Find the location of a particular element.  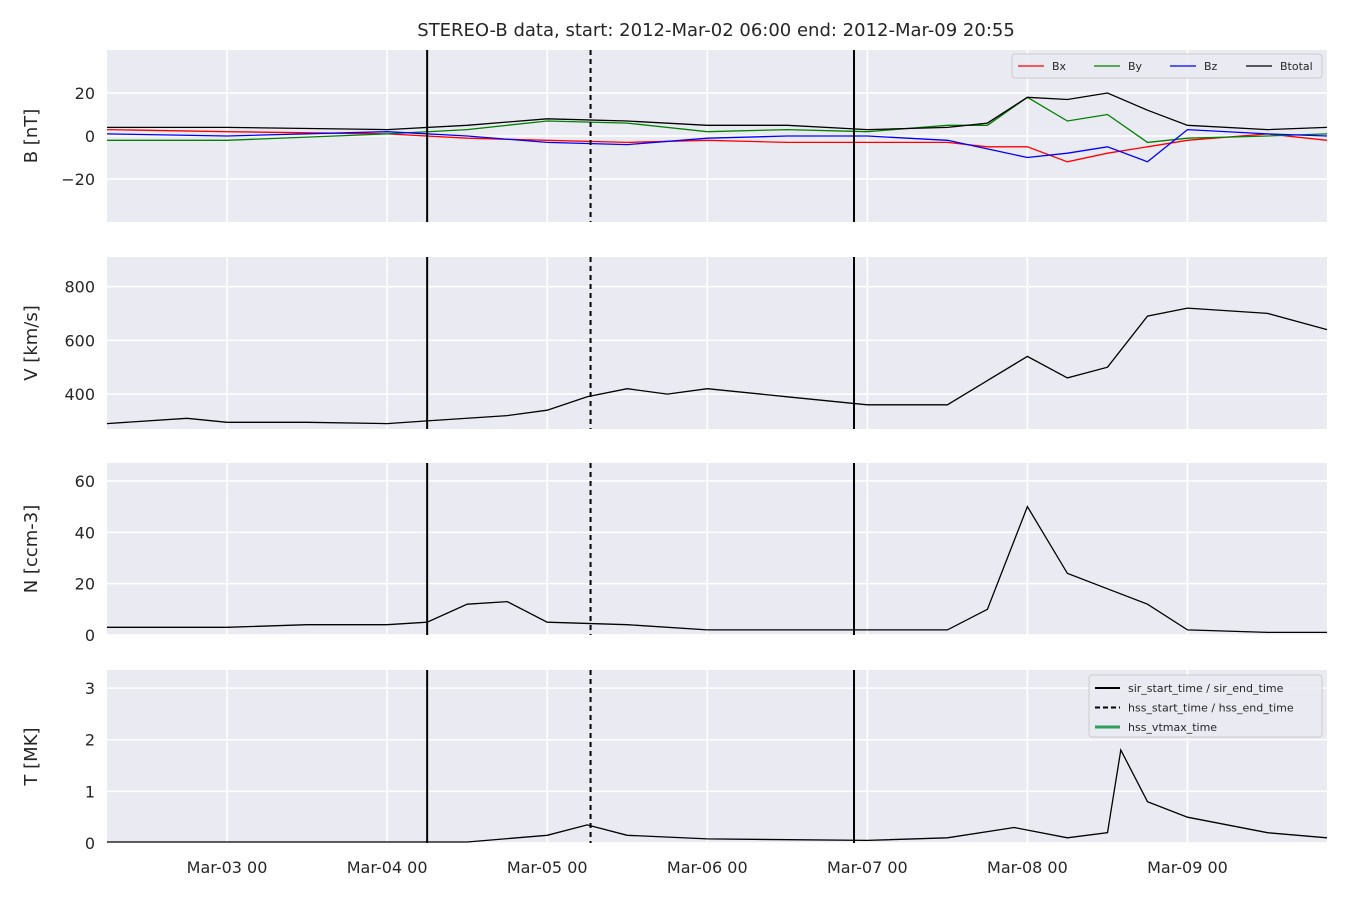

legend-b: Bx By Bz Btotal is located at coordinates (1167, 66).